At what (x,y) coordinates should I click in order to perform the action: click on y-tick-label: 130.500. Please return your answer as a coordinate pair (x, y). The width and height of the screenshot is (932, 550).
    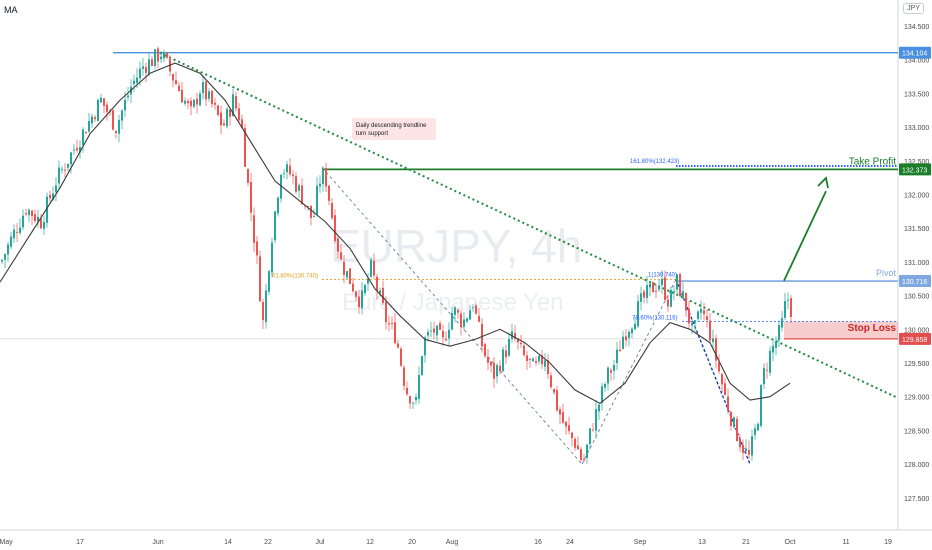
    Looking at the image, I should click on (916, 297).